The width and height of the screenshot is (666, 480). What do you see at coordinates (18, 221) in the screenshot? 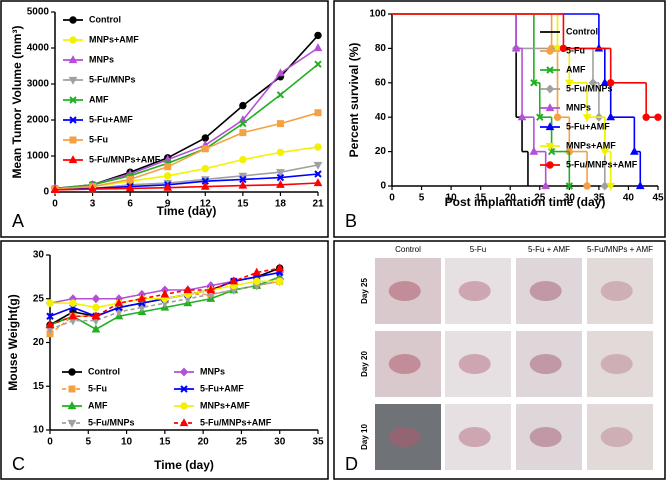
I see `panel-label: A` at bounding box center [18, 221].